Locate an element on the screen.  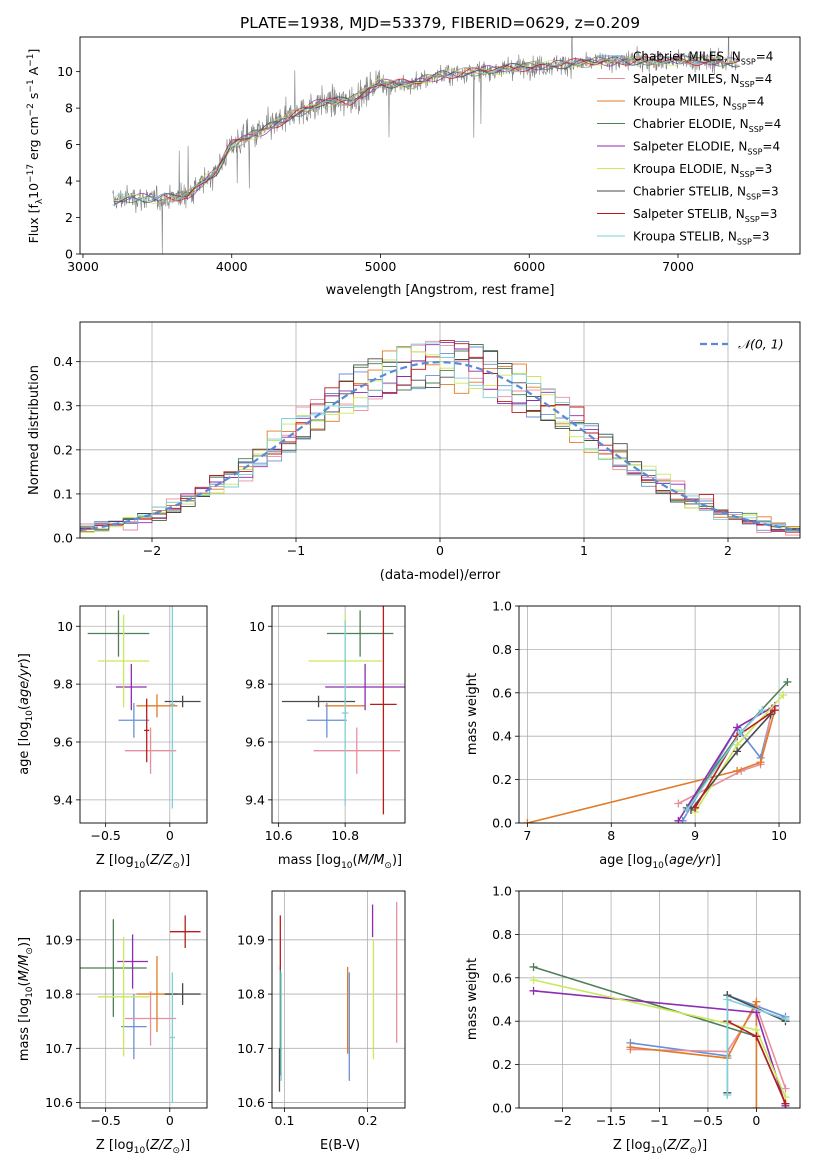
x-tick-label: 8 is located at coordinates (611, 835).